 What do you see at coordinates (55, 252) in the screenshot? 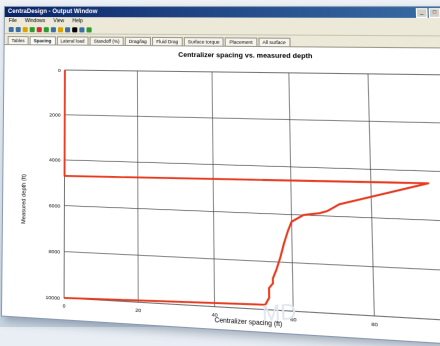
I see `y-tick-label: 8000` at bounding box center [55, 252].